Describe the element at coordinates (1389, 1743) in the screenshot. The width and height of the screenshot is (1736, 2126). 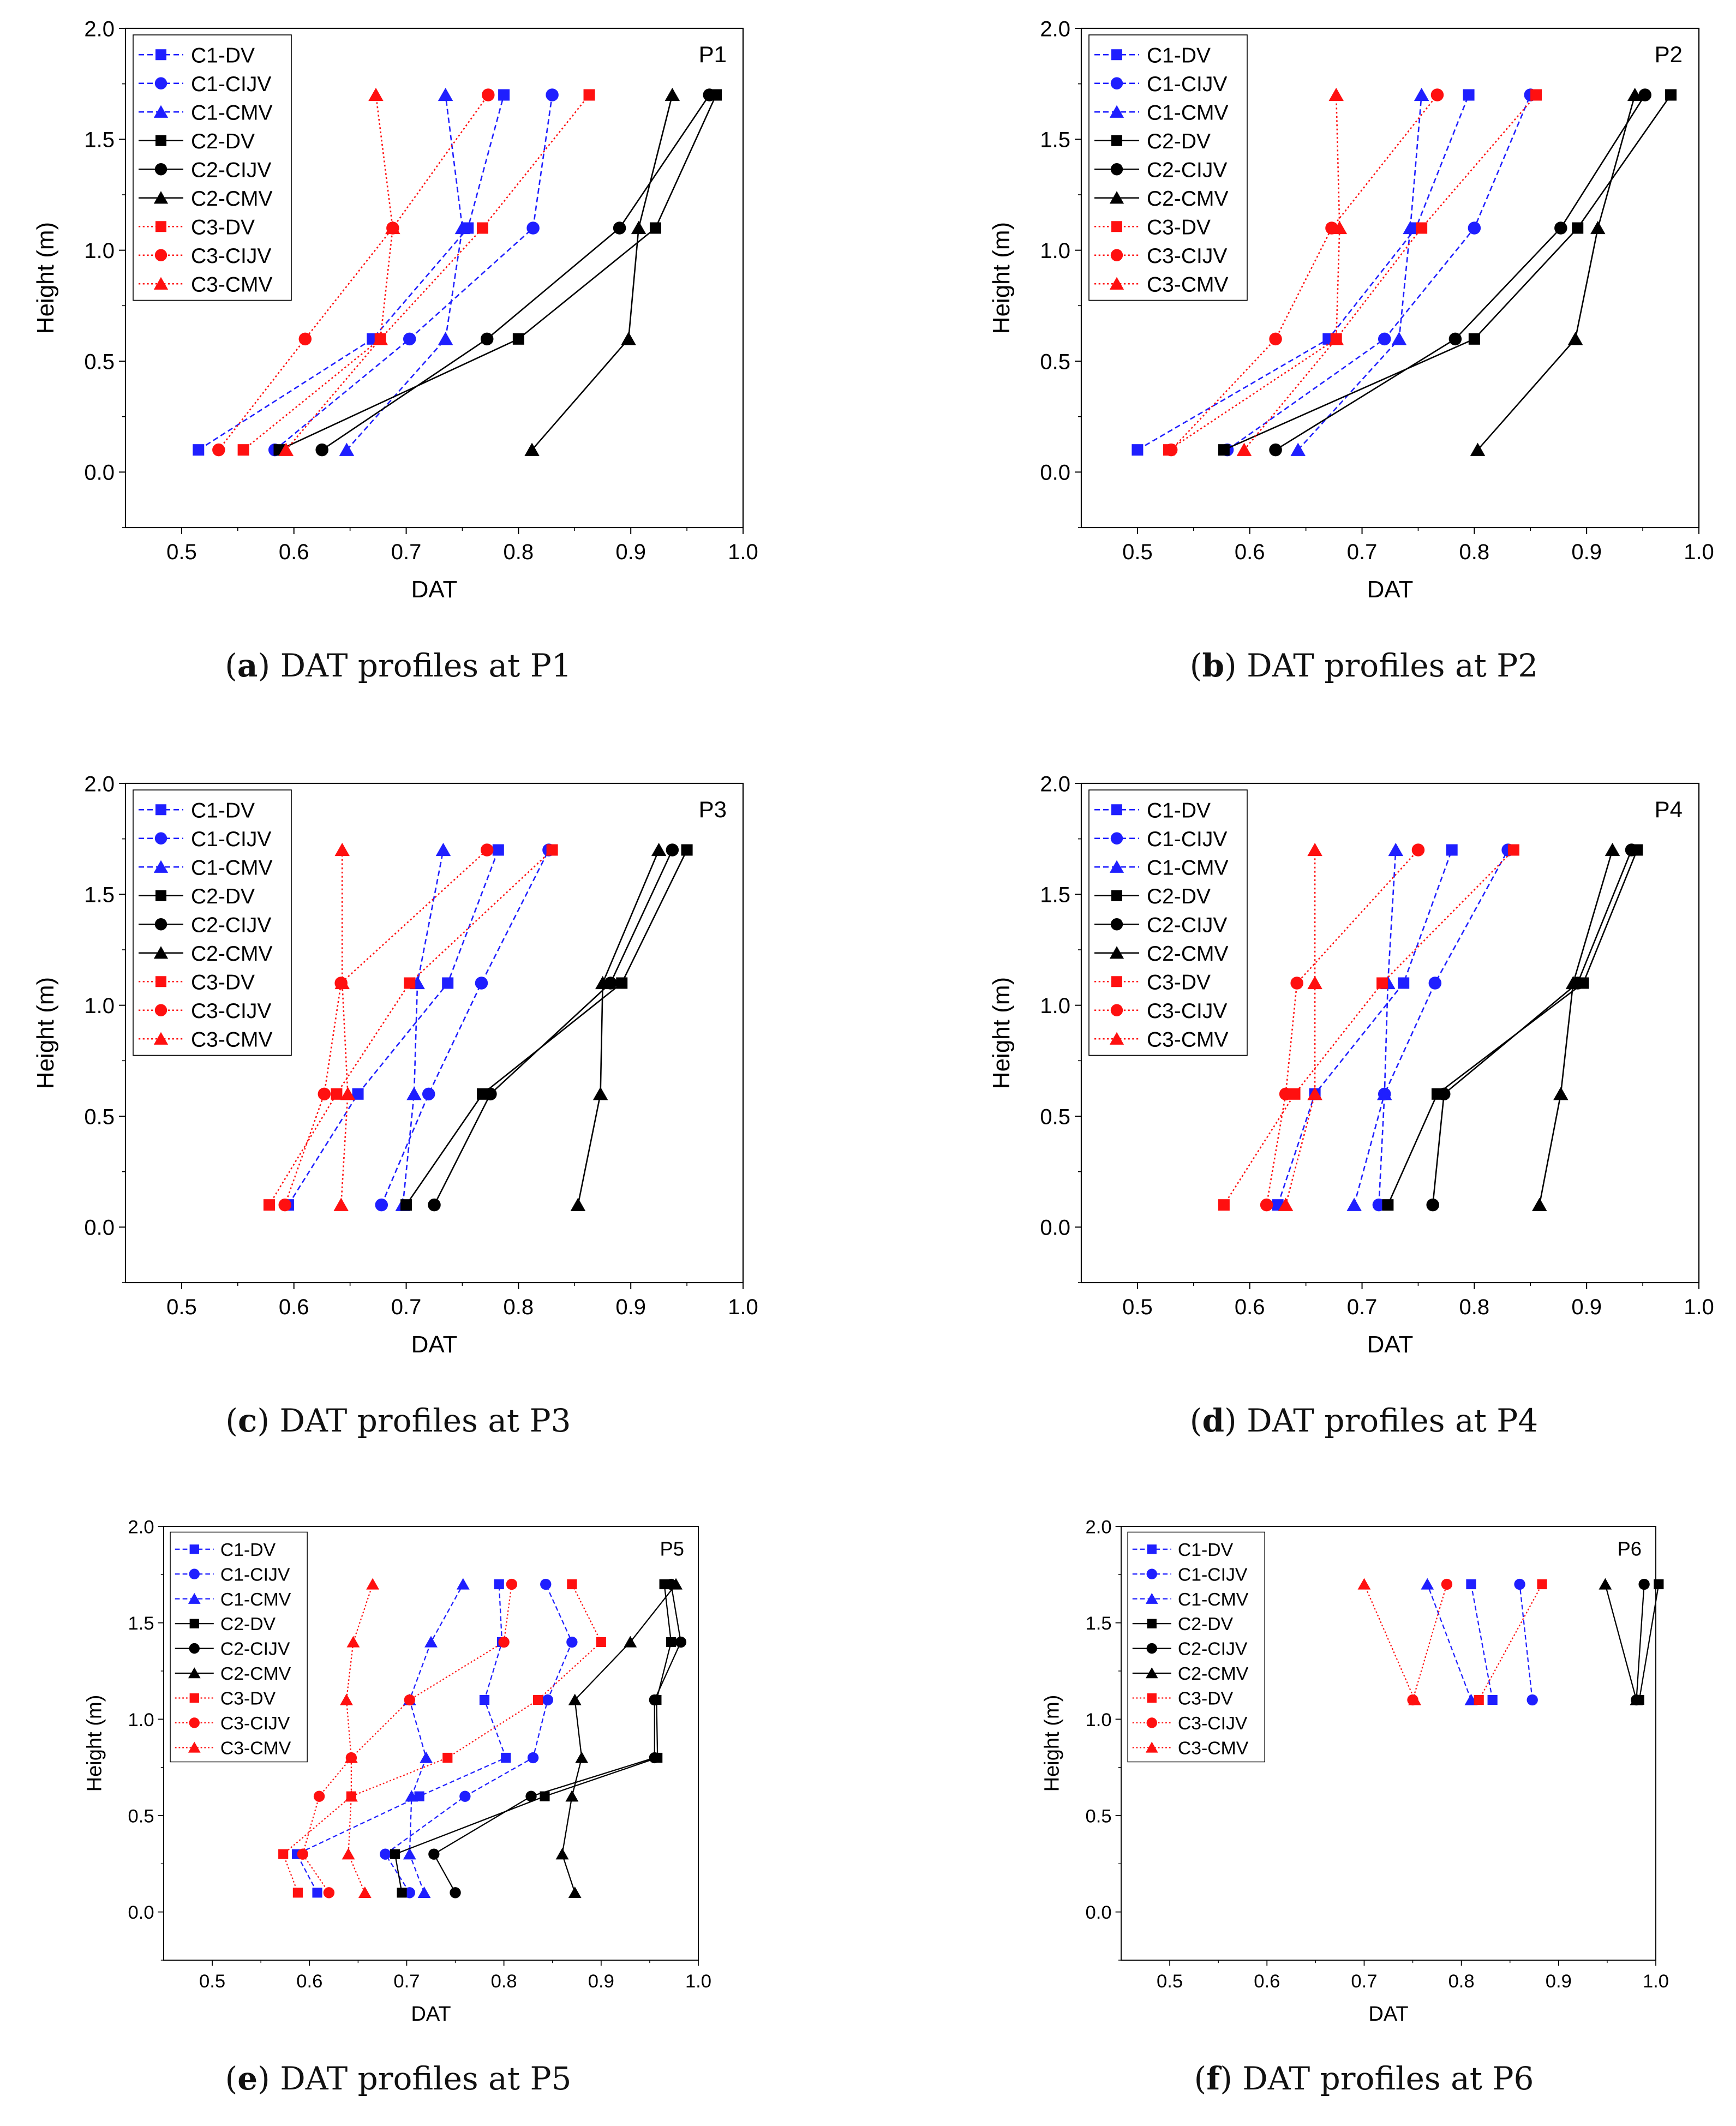
I see `plot-area` at that location.